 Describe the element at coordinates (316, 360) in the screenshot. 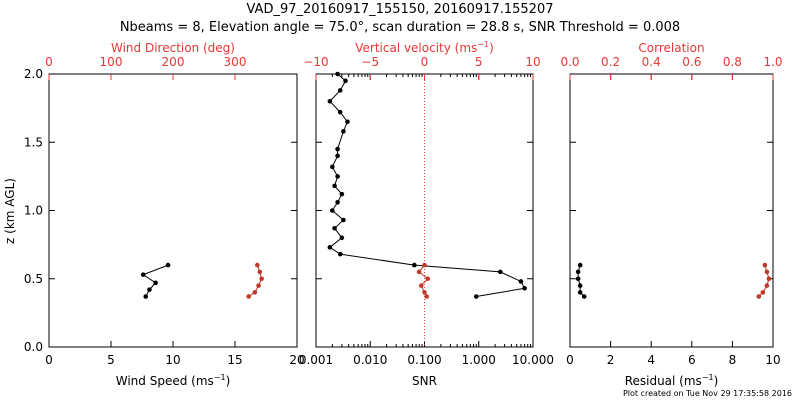

I see `x-tick-label: 0.001` at that location.